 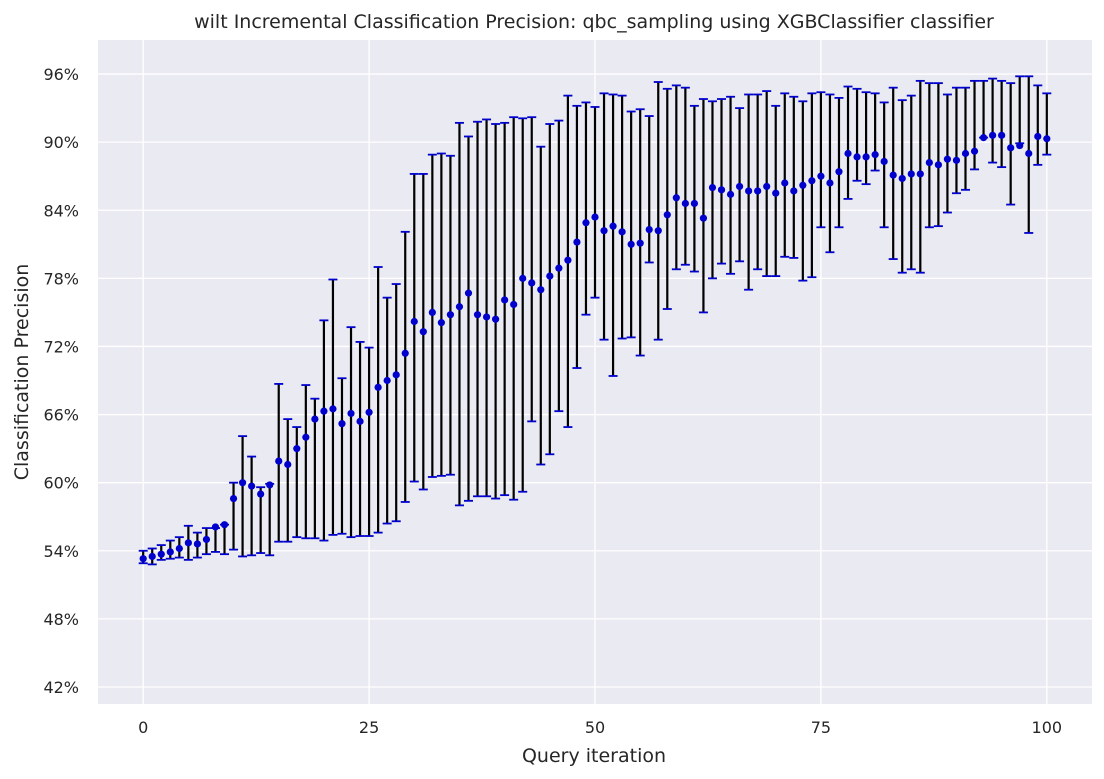 I want to click on x-axis-ticks: 0 25 50 75 100, so click(x=600, y=727).